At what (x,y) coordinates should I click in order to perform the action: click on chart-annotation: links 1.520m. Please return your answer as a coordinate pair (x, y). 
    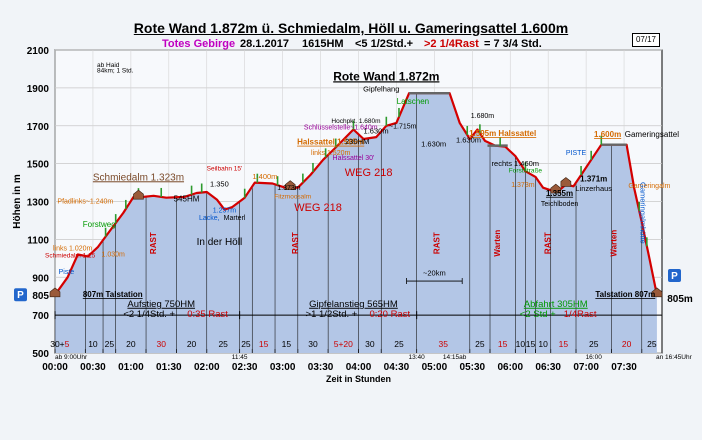
    Looking at the image, I should click on (330, 153).